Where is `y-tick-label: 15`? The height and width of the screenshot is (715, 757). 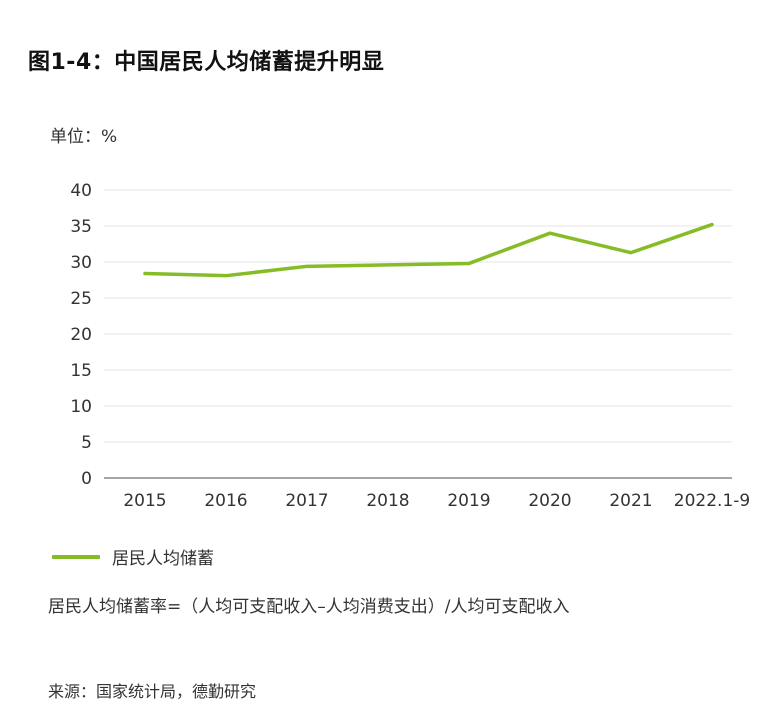
y-tick-label: 15 is located at coordinates (81, 371).